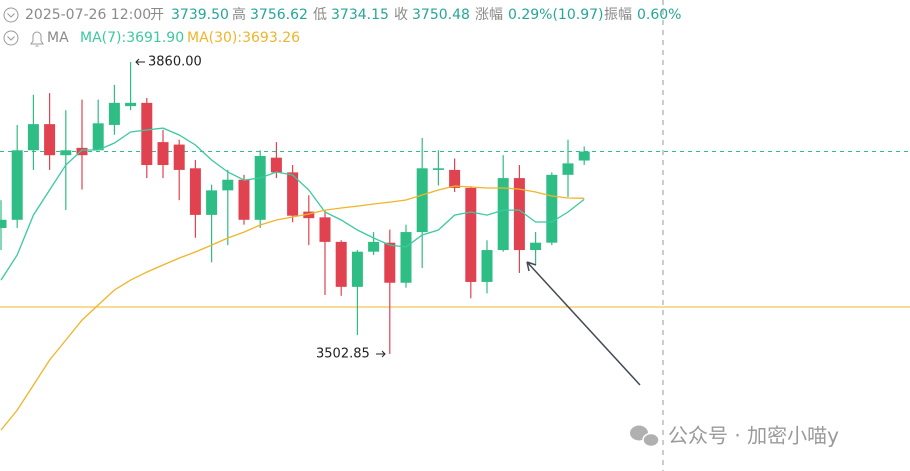  Describe the element at coordinates (157, 15) in the screenshot. I see `open-label: 开` at that location.